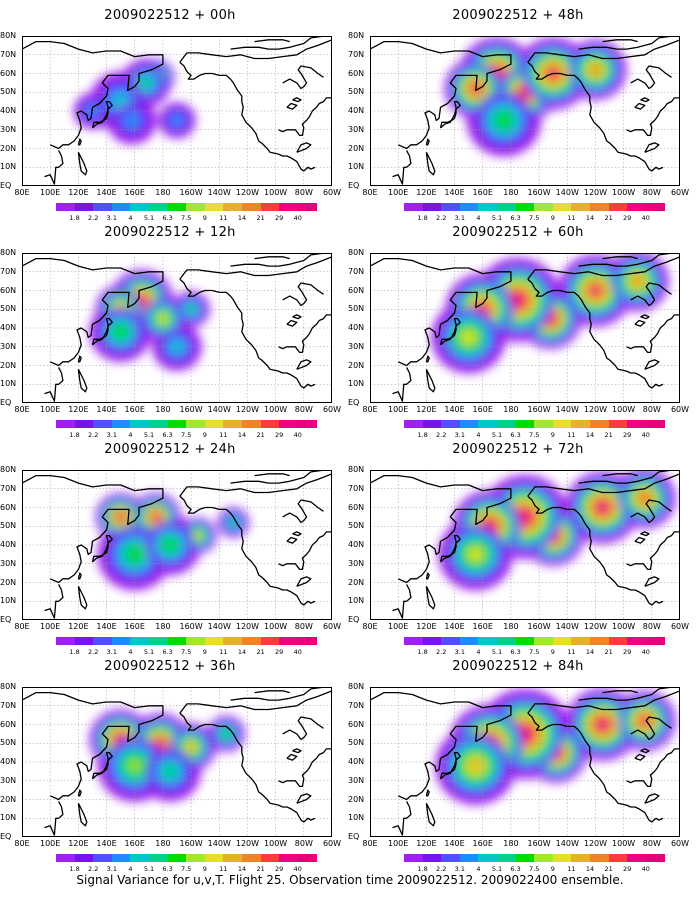 This screenshot has height=900, width=700. Describe the element at coordinates (177, 328) in the screenshot. I see `variance-map` at that location.